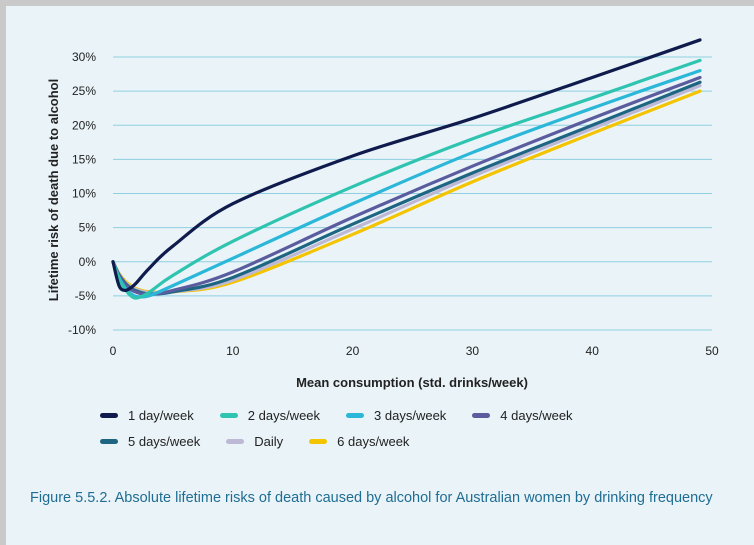 This screenshot has height=545, width=754. I want to click on legend-label: Daily, so click(269, 441).